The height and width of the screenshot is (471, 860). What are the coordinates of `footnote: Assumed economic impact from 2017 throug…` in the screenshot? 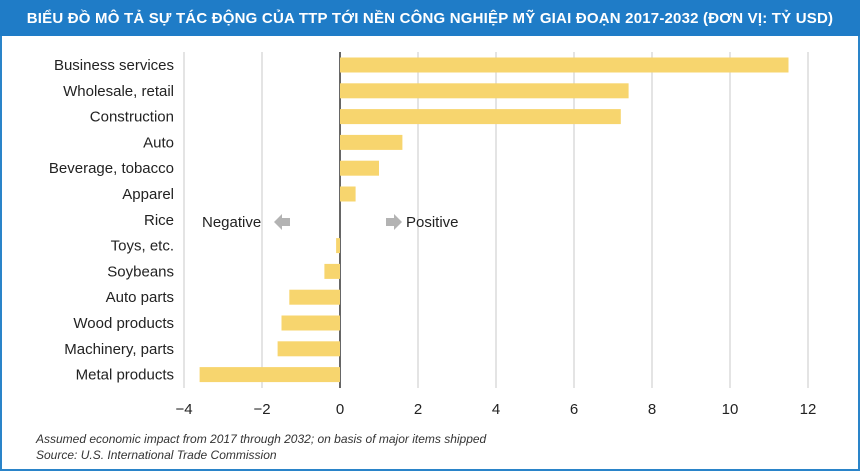 It's located at (261, 439).